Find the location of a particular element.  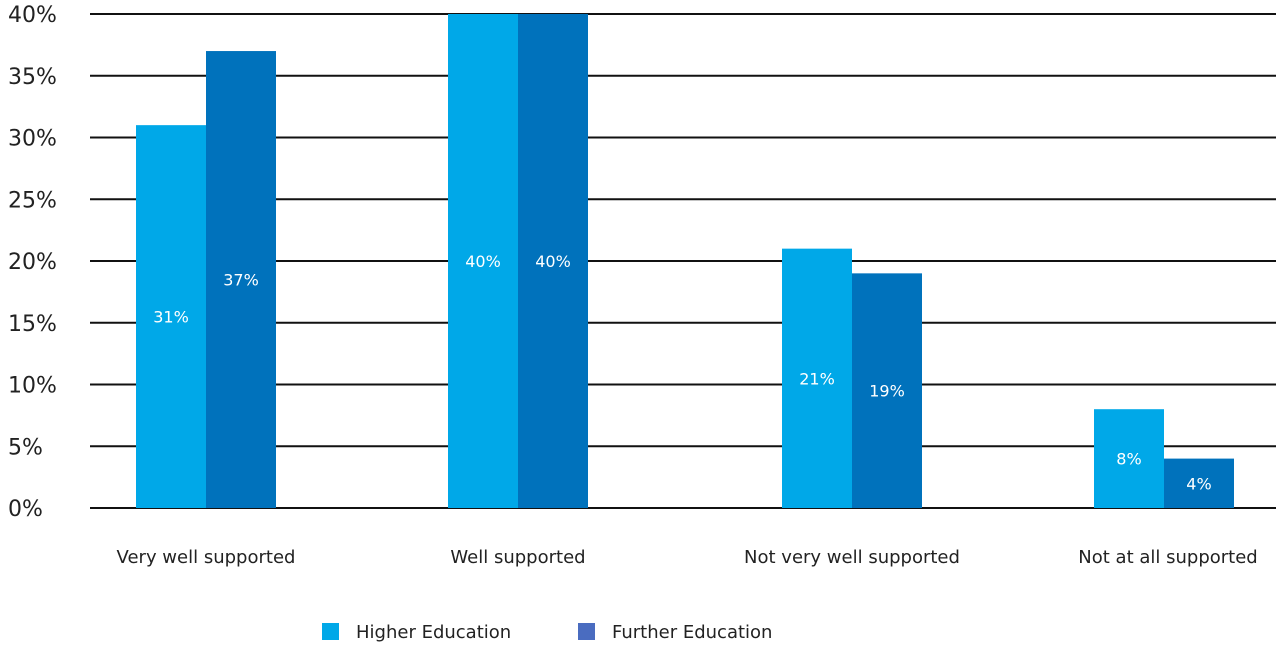

data-label: 8% is located at coordinates (1128, 459).